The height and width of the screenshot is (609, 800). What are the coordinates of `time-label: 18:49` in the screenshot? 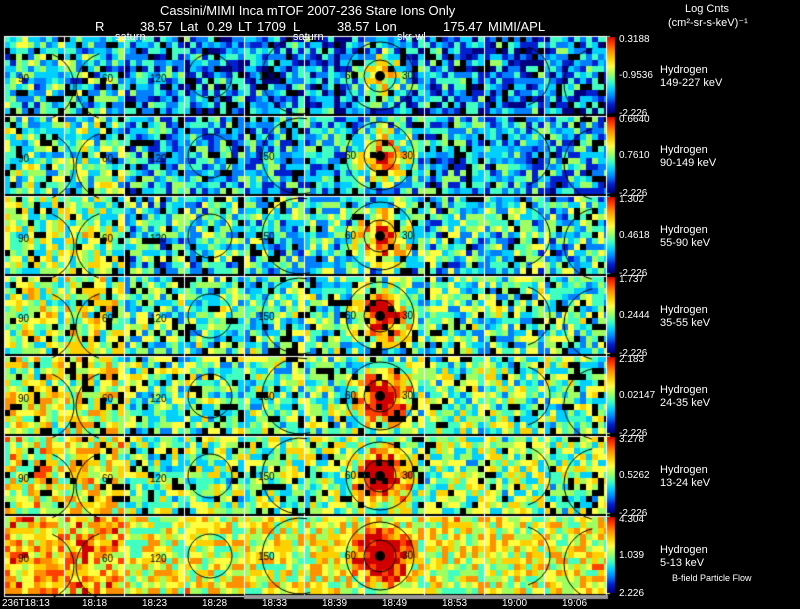 It's located at (395, 603).